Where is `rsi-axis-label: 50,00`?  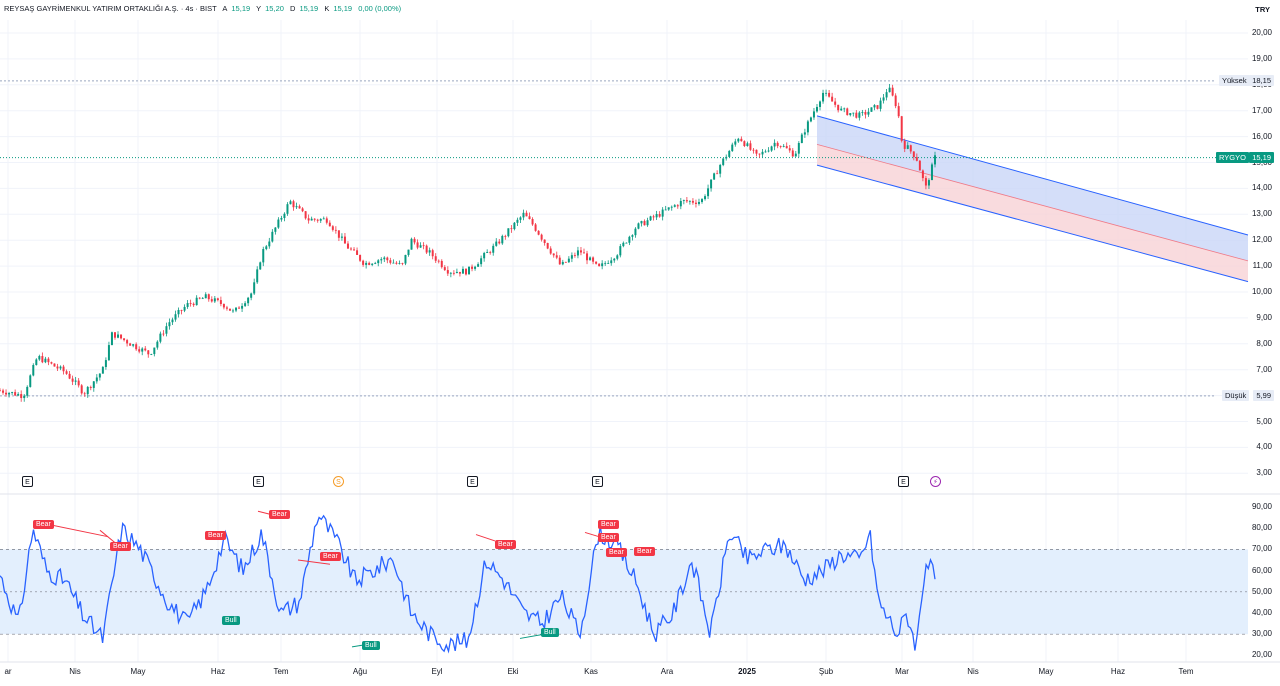 rsi-axis-label: 50,00 is located at coordinates (1261, 591).